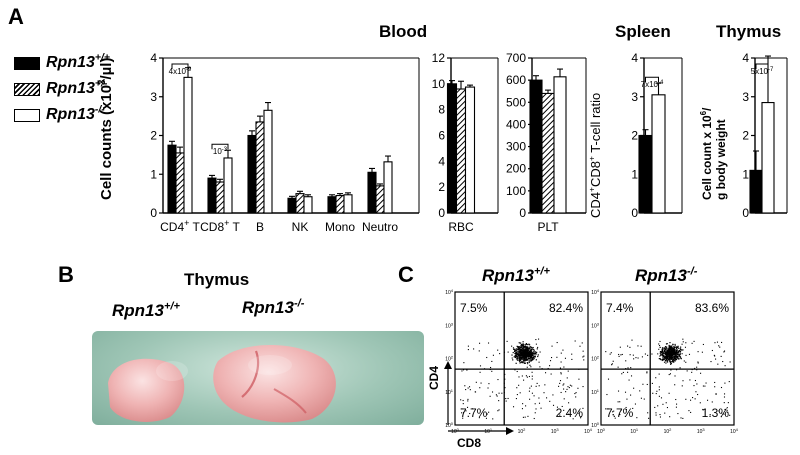  What do you see at coordinates (522, 379) in the screenshot?
I see `facs-events` at bounding box center [522, 379].